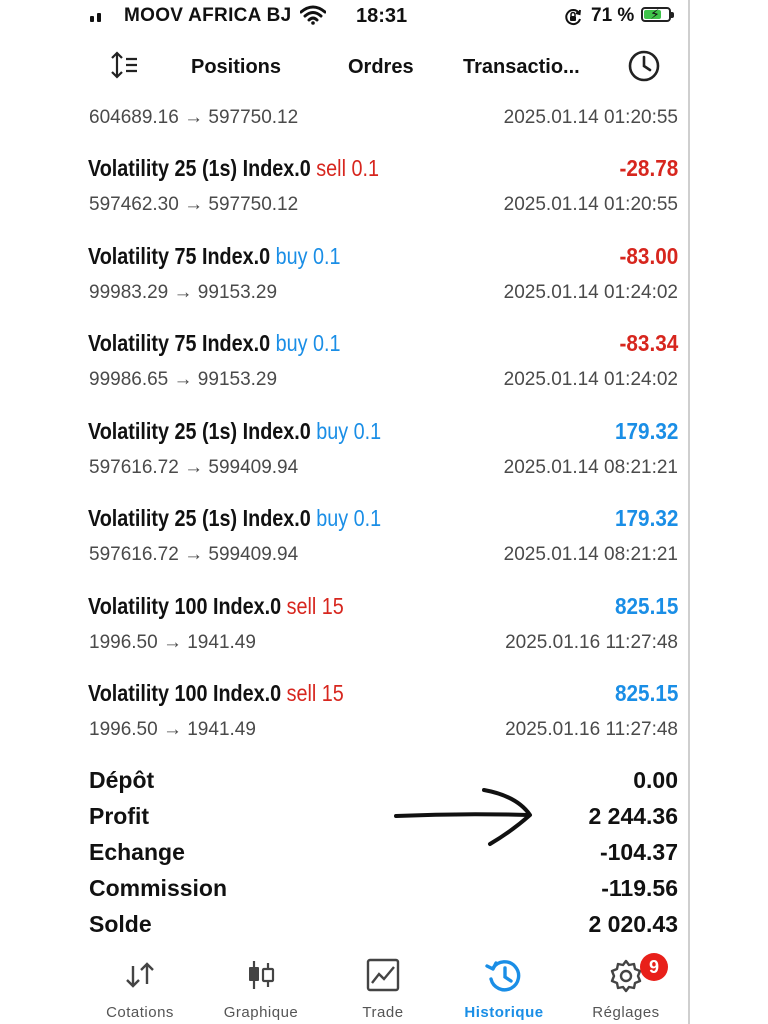  I want to click on summary-label-echange: Echange, so click(137, 852).